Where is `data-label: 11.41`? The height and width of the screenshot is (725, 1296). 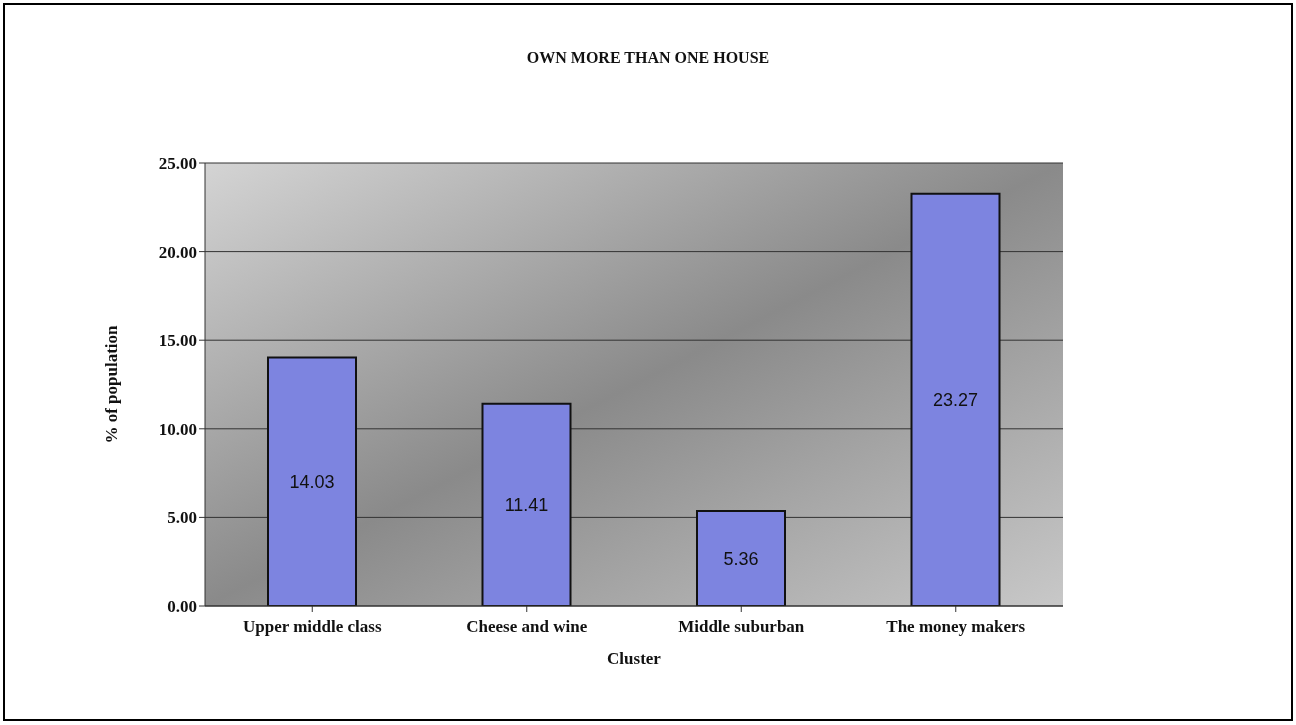
data-label: 11.41 is located at coordinates (526, 505).